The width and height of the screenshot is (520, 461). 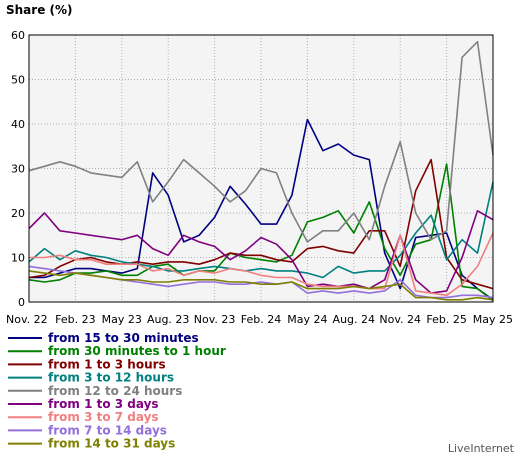 I want to click on y-tick-label: 50, so click(x=18, y=80).